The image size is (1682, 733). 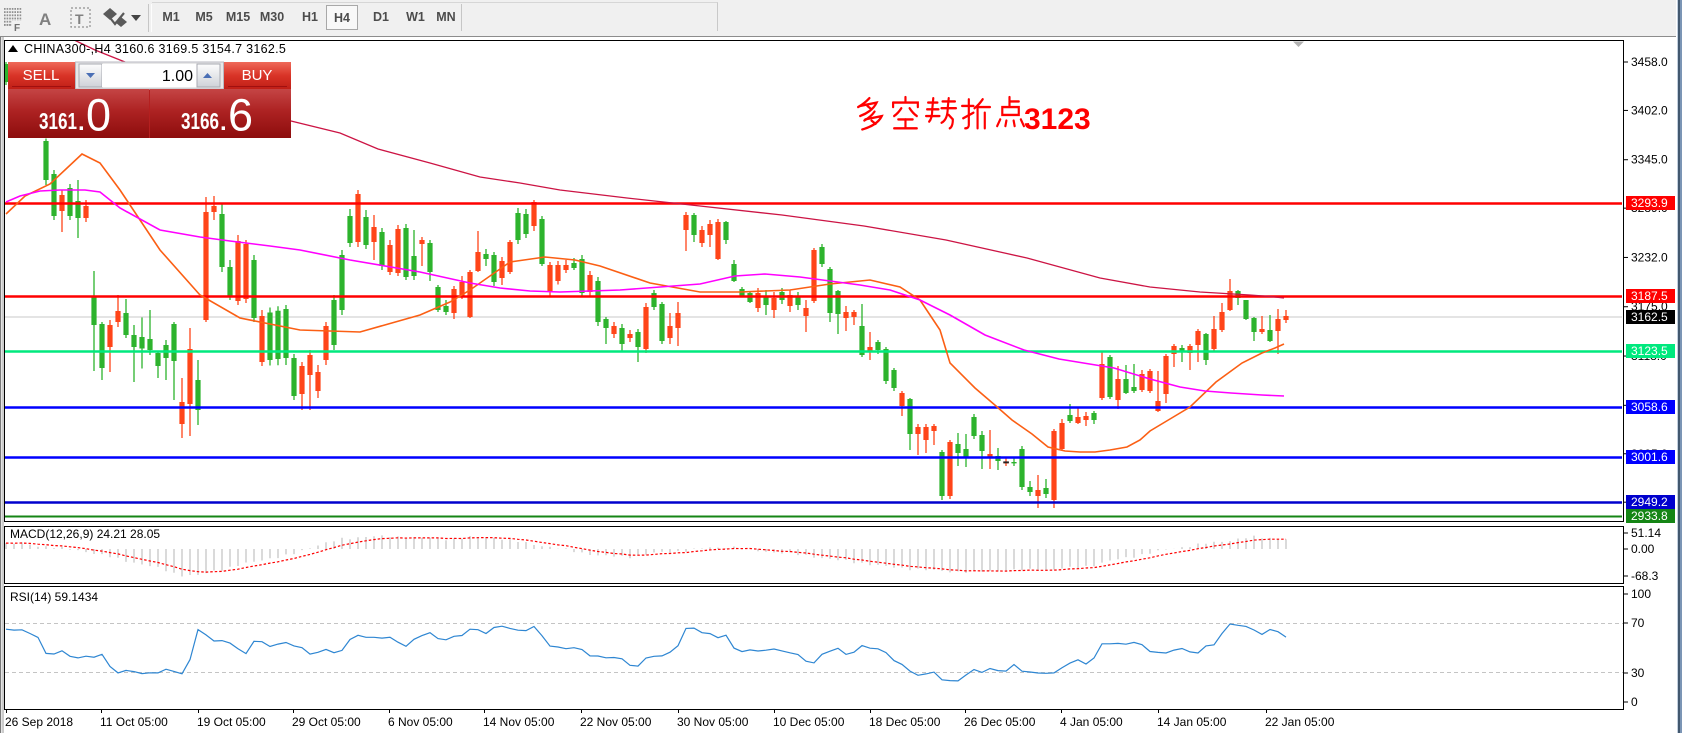 What do you see at coordinates (240, 115) in the screenshot?
I see `svg-text: 6` at bounding box center [240, 115].